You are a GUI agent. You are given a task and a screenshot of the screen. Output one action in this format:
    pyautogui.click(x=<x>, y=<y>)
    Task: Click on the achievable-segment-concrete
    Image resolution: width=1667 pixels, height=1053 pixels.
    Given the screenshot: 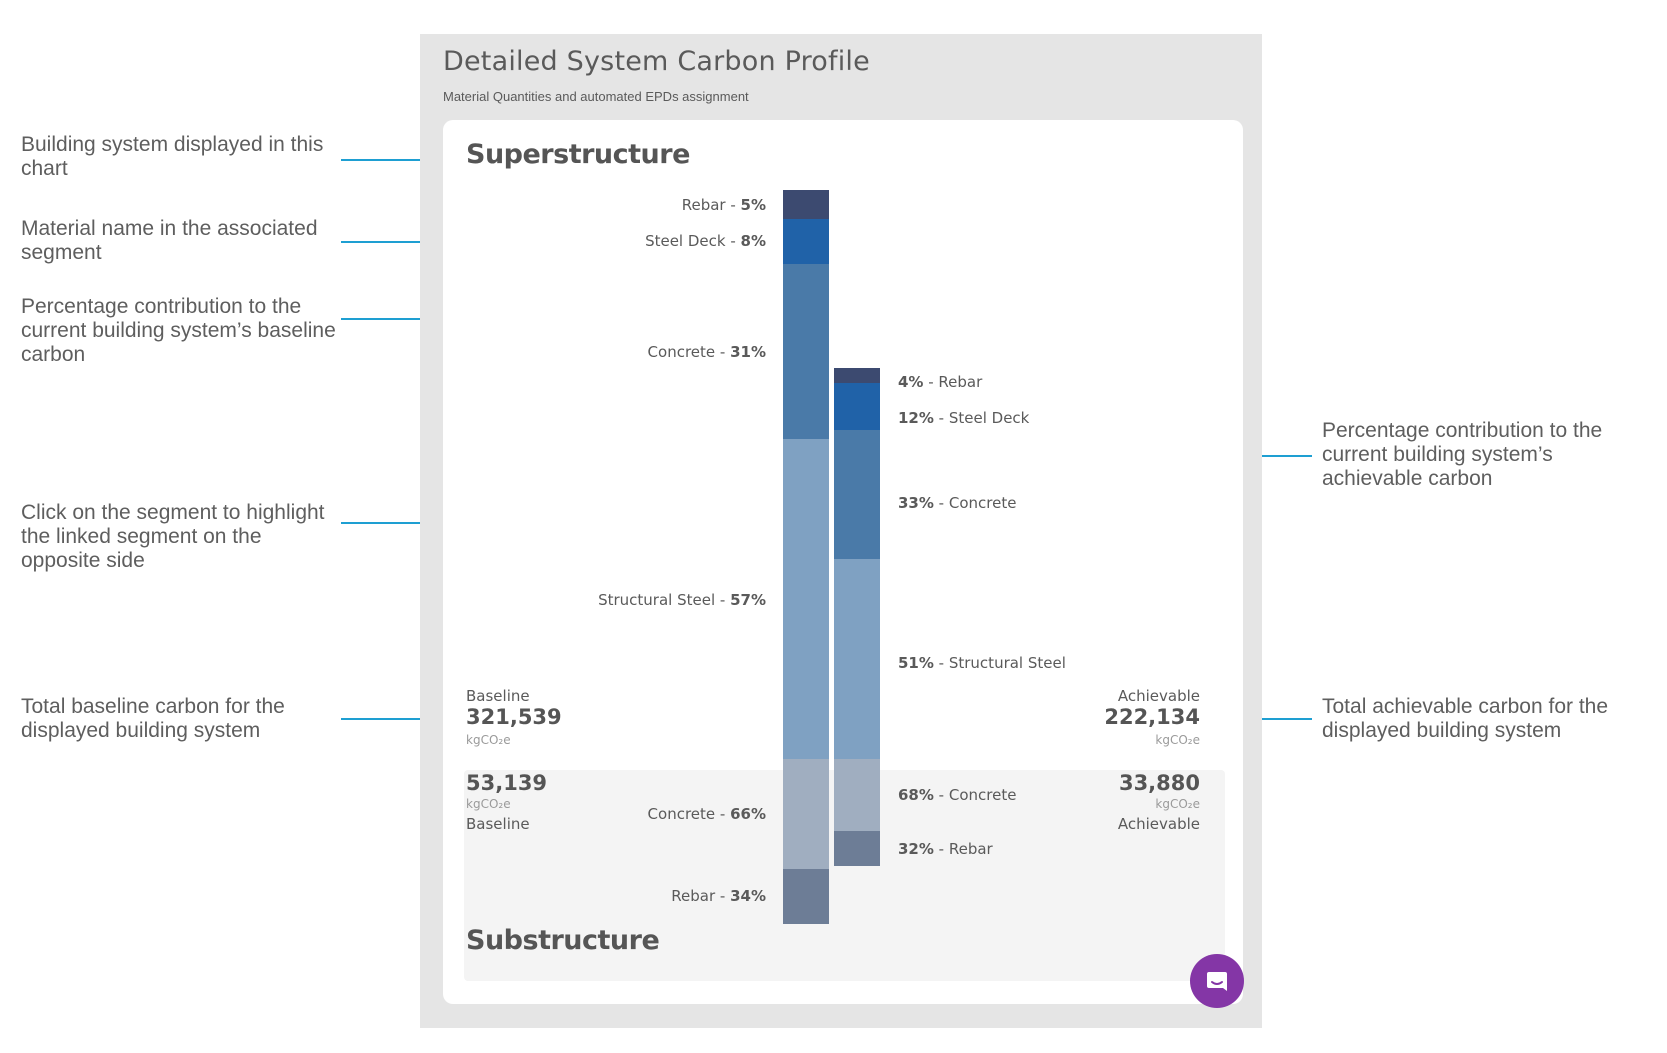 What is the action you would take?
    pyautogui.click(x=857, y=494)
    